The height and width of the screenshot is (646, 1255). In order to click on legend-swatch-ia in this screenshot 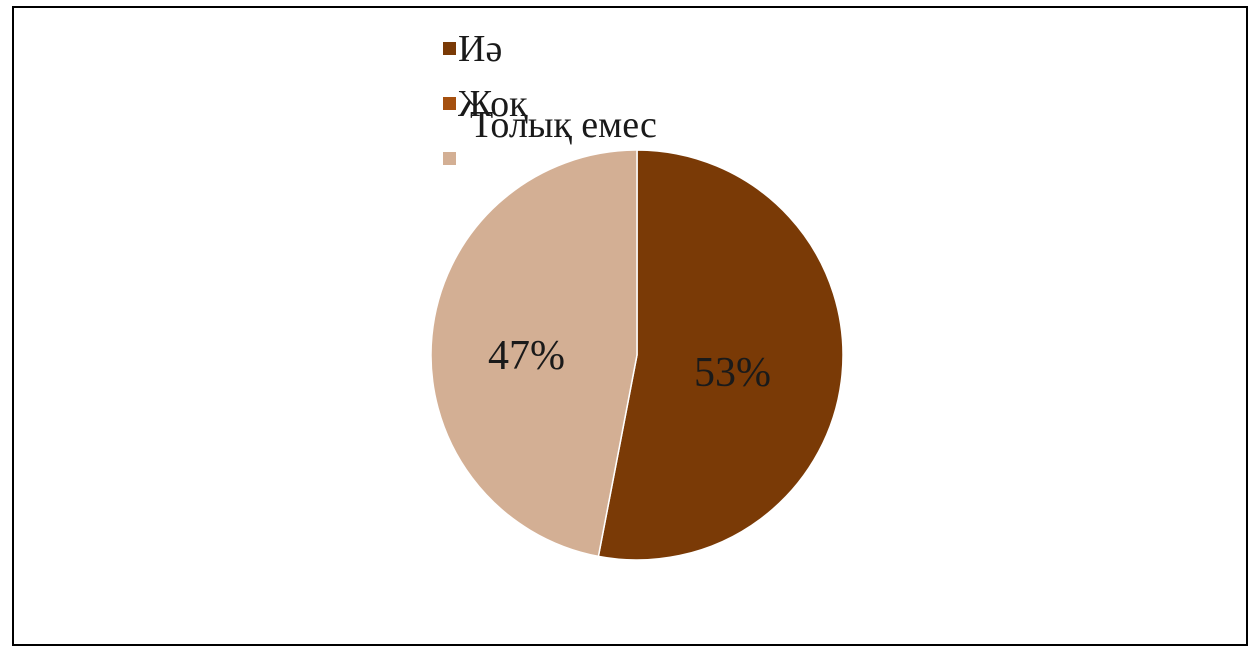, I will do `click(449, 48)`.